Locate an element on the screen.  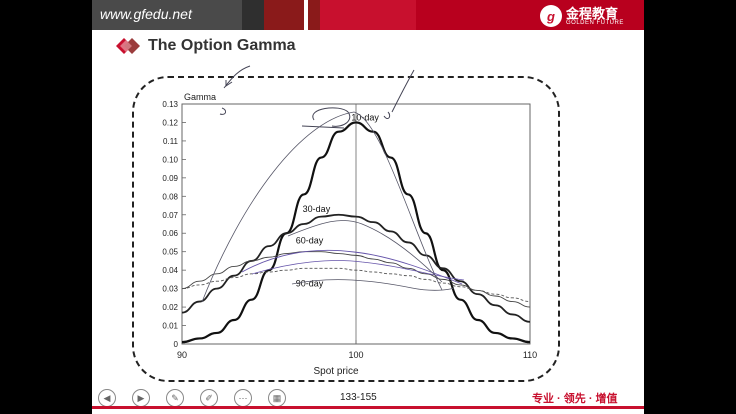
x-tick-label: 90 is located at coordinates (182, 355).